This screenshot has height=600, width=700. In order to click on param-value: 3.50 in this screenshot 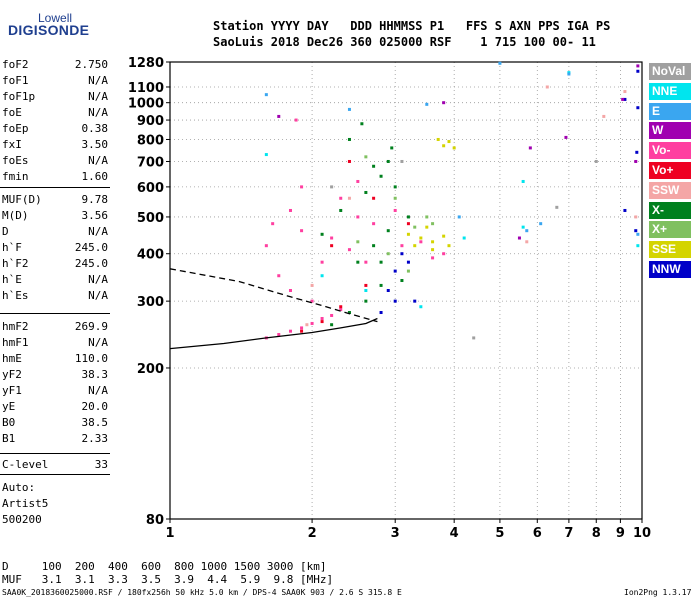, I will do `click(95, 144)`.